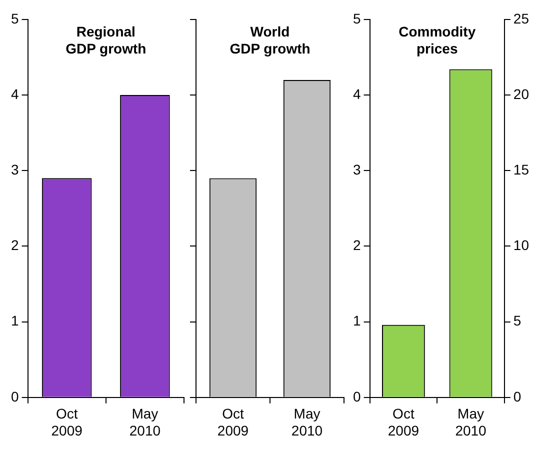 The height and width of the screenshot is (451, 540). I want to click on y2-tick-label: 0, so click(517, 396).